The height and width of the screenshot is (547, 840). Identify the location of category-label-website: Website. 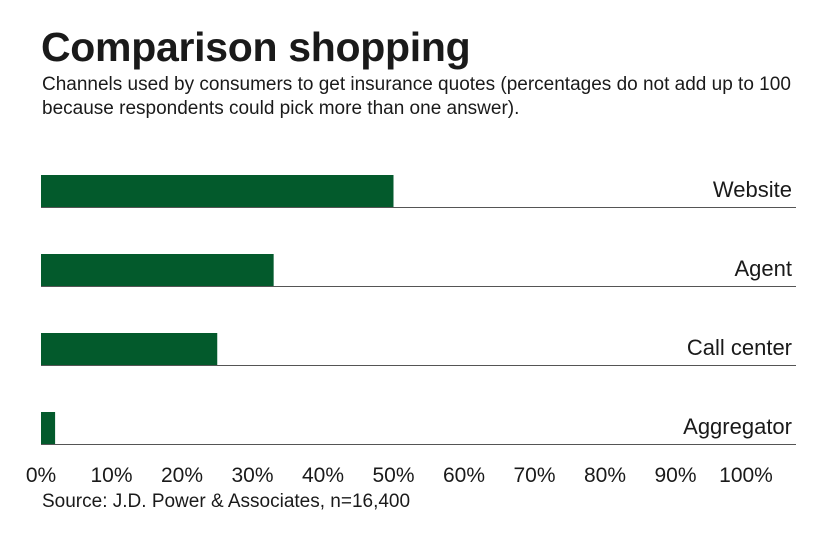
(752, 189).